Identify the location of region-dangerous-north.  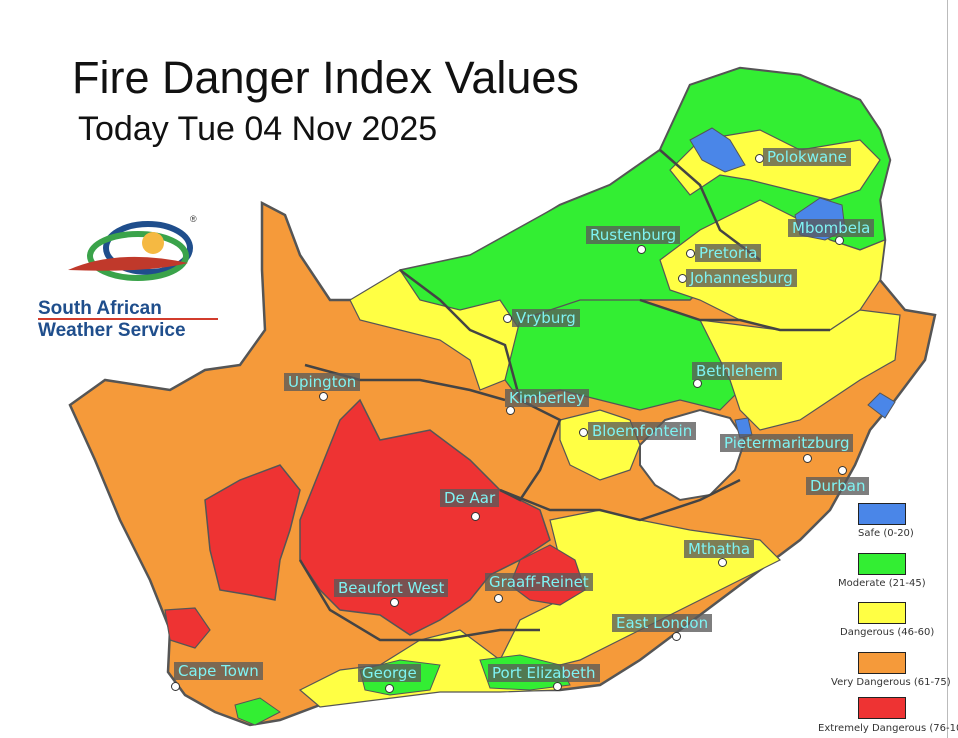
(772, 265).